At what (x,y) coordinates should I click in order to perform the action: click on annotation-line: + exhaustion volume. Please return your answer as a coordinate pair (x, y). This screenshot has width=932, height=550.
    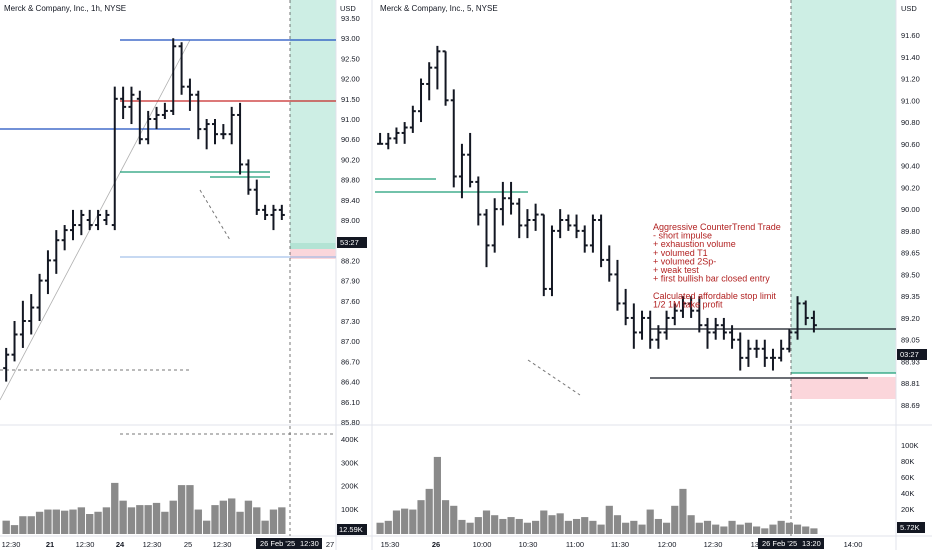
    Looking at the image, I should click on (694, 244).